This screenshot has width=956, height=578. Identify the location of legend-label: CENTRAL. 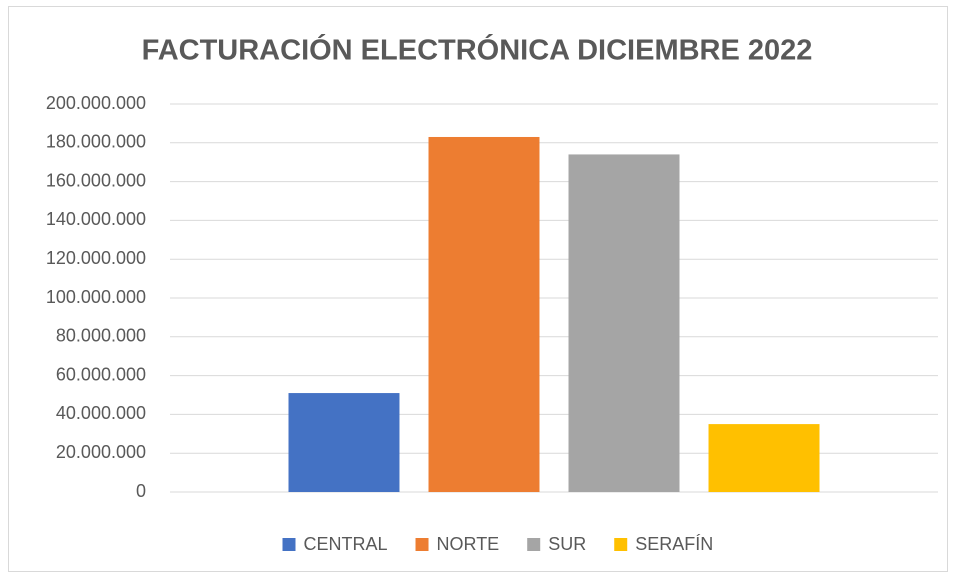
(346, 544).